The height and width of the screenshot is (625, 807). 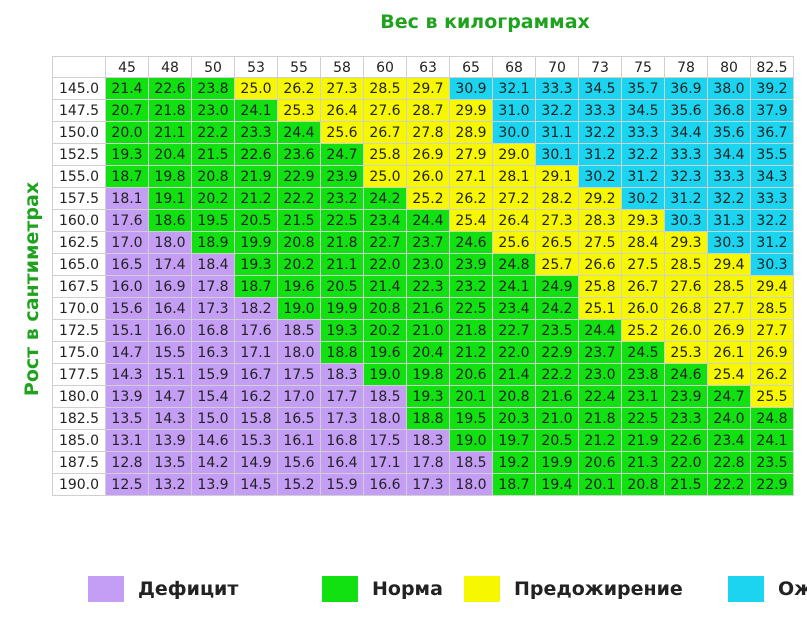 What do you see at coordinates (299, 67) in the screenshot?
I see `weight-header: 55` at bounding box center [299, 67].